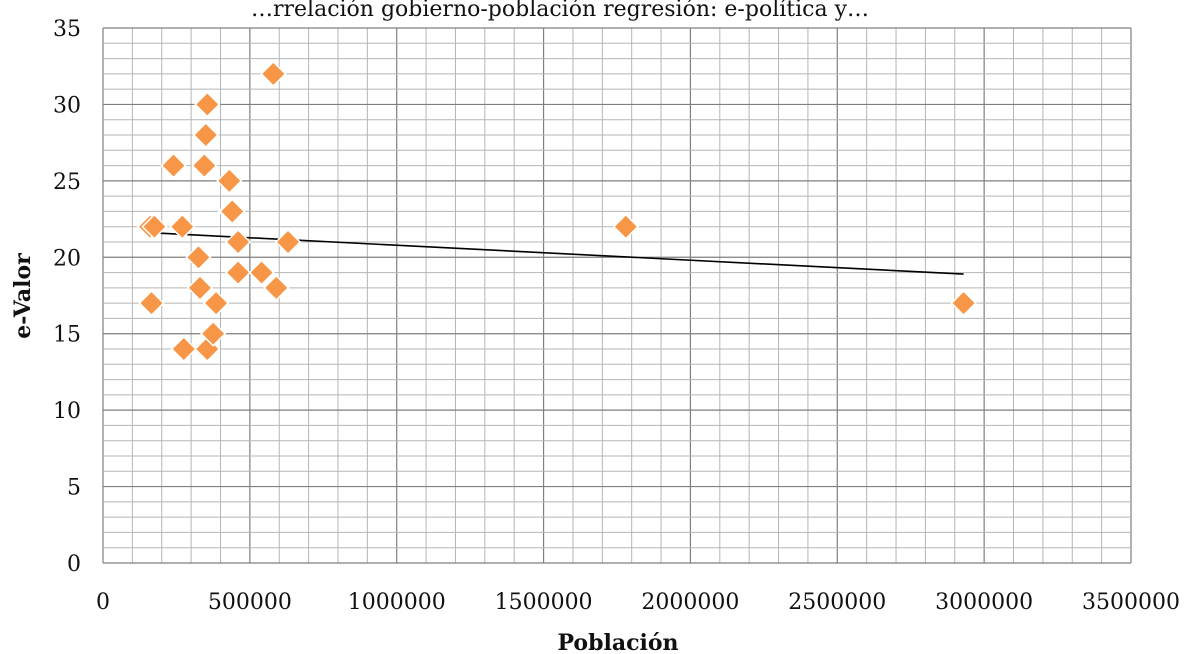  Describe the element at coordinates (103, 602) in the screenshot. I see `x-tick-label: 0` at that location.